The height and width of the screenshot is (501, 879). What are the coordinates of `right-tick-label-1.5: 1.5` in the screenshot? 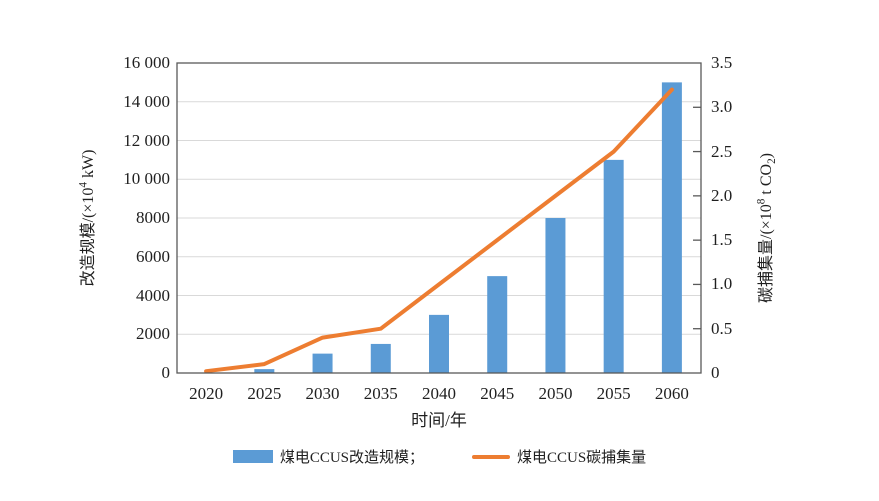 It's located at (722, 240).